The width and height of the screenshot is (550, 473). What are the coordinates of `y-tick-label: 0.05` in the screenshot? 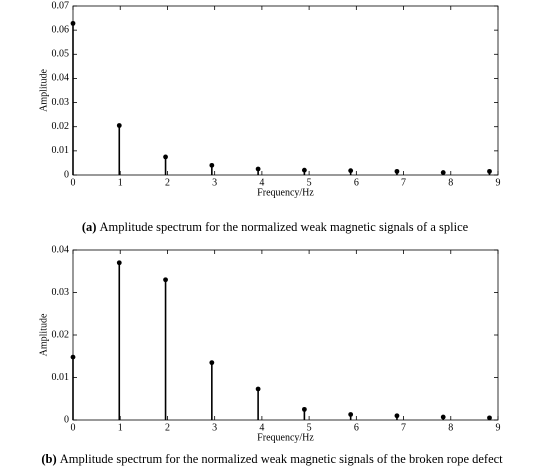 It's located at (61, 54).